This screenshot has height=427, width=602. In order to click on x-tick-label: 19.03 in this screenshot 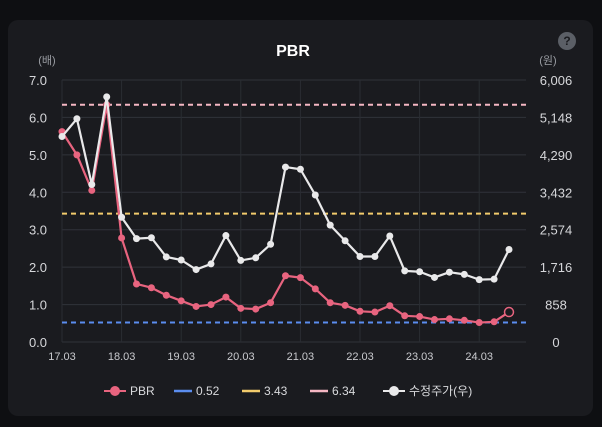, I will do `click(181, 357)`.